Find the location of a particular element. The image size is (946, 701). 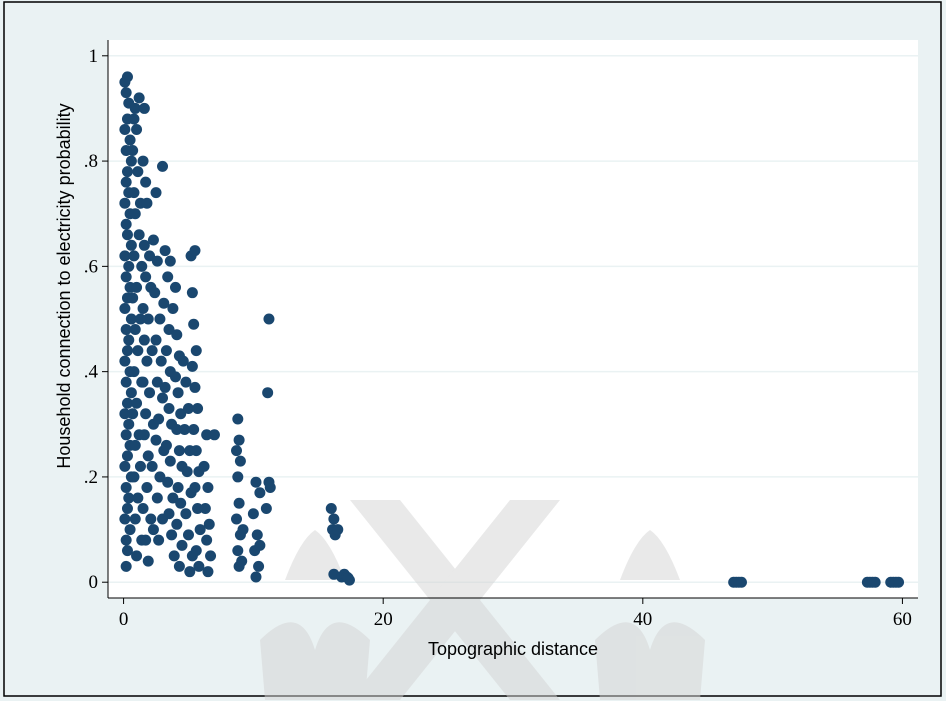

x-tick-label: 0 is located at coordinates (124, 619).